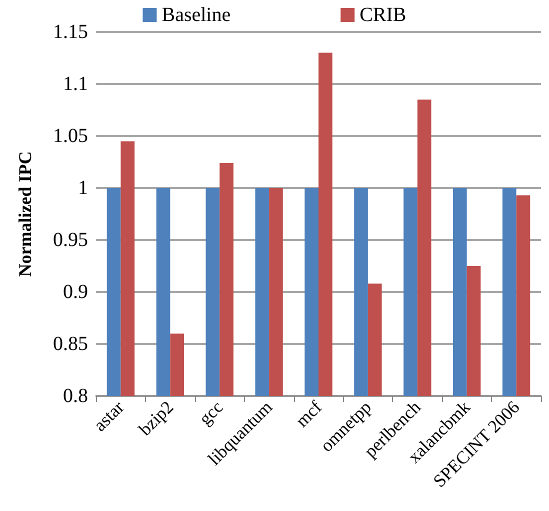  What do you see at coordinates (25, 214) in the screenshot?
I see `y-axis-title: Normalized IPC` at bounding box center [25, 214].